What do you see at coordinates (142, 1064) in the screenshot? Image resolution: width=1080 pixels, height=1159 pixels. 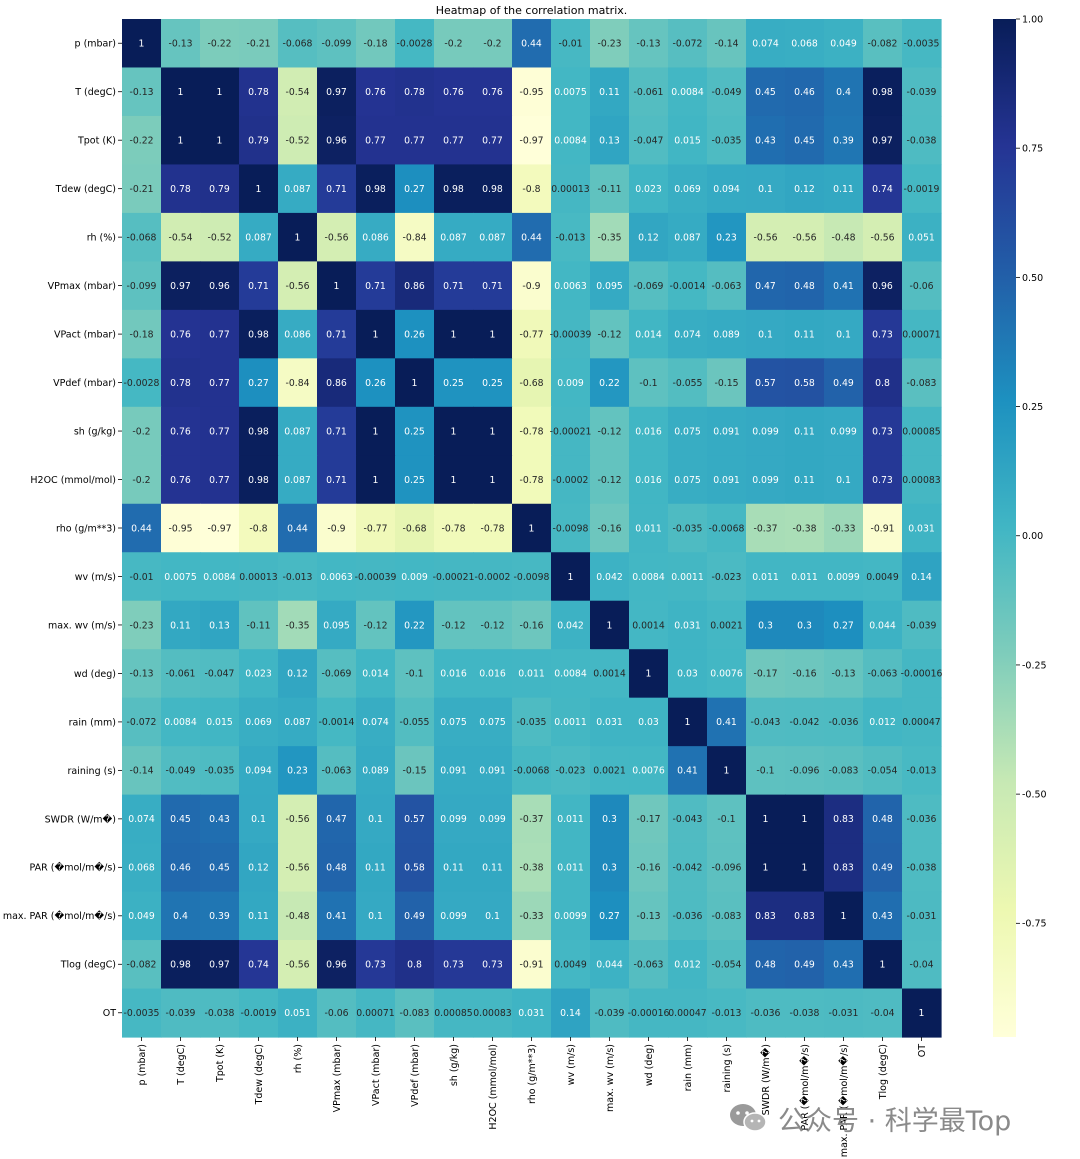 I see `x-tick-label: p (mbar)` at bounding box center [142, 1064].